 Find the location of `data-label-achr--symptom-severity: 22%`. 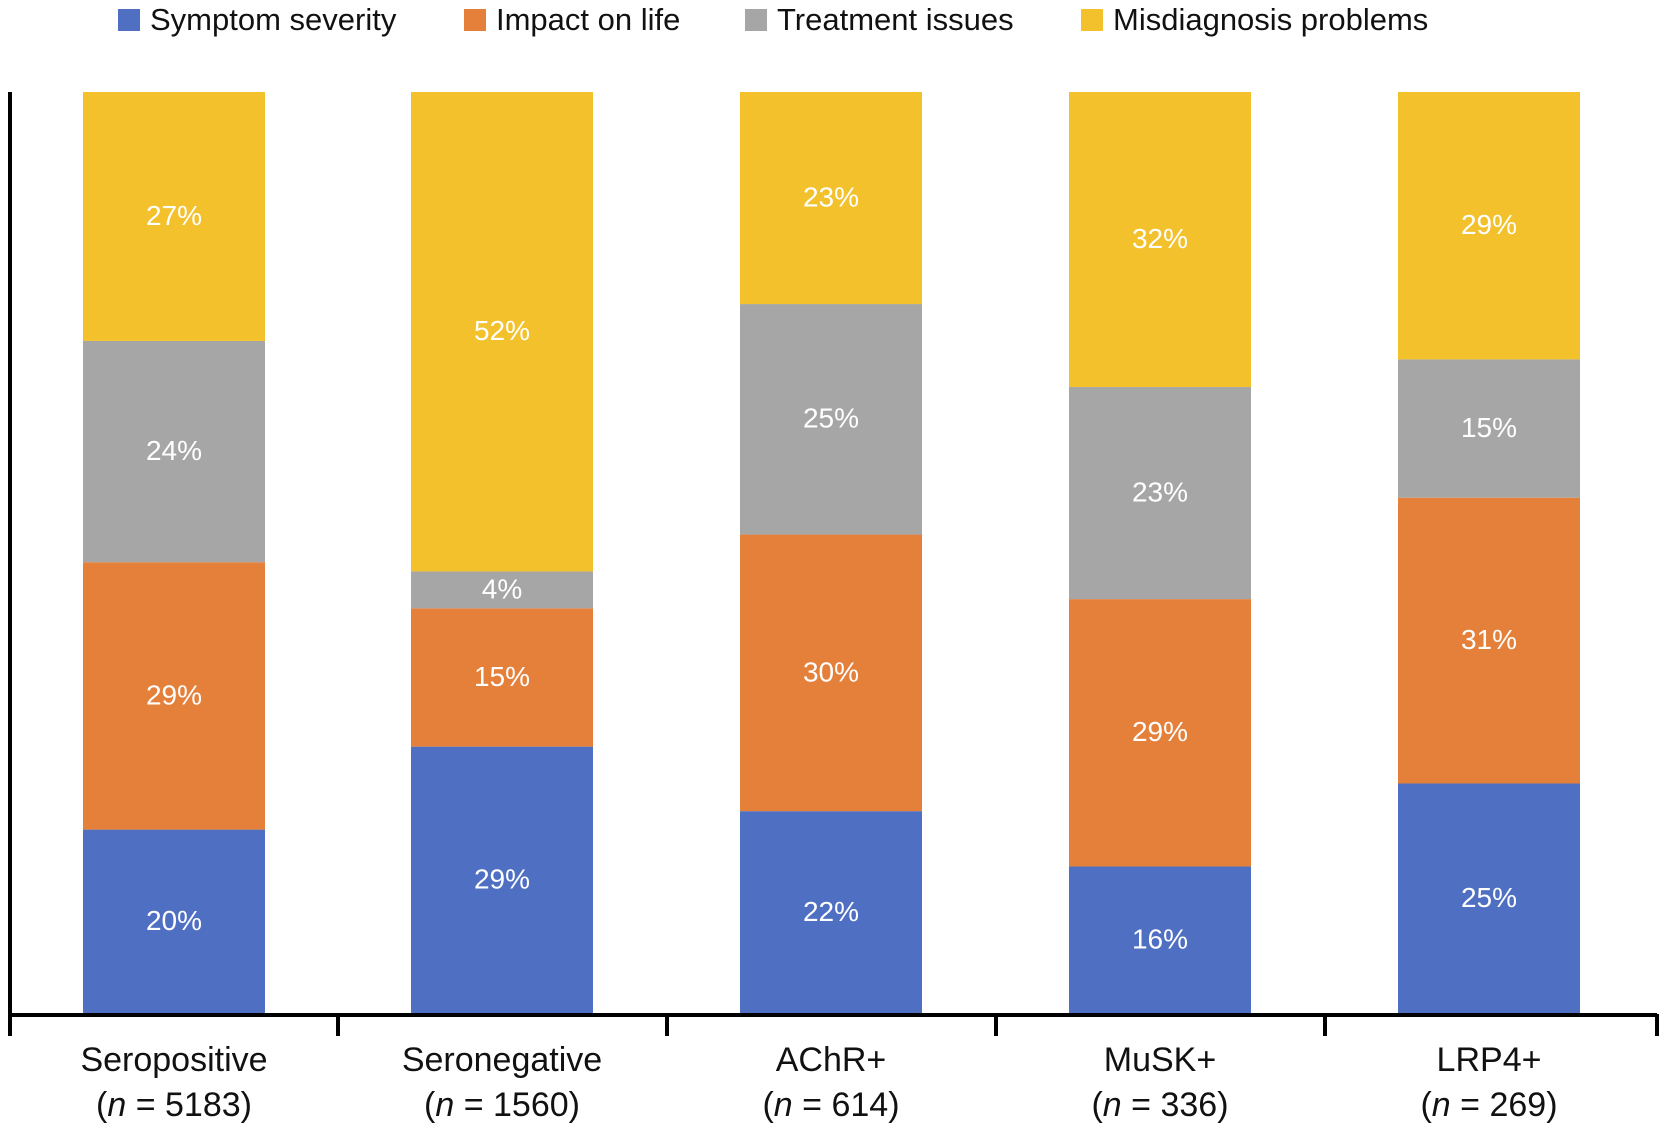

data-label-achr--symptom-severity: 22% is located at coordinates (831, 911).